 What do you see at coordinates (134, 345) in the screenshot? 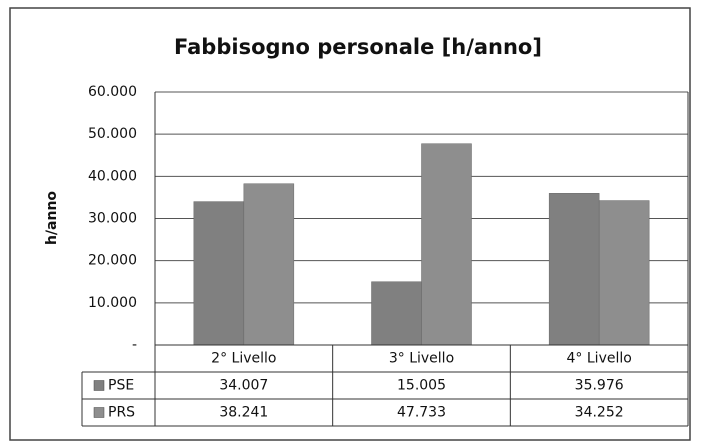
I see `y-tick-label: -` at bounding box center [134, 345].